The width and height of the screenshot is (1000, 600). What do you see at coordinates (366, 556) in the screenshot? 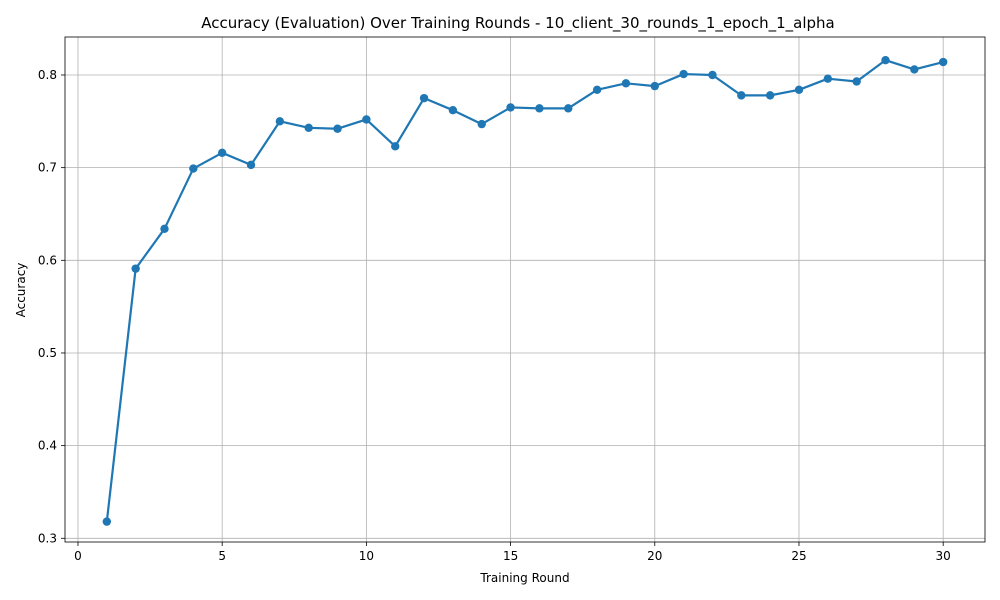
I see `x-tick-label: 10` at bounding box center [366, 556].